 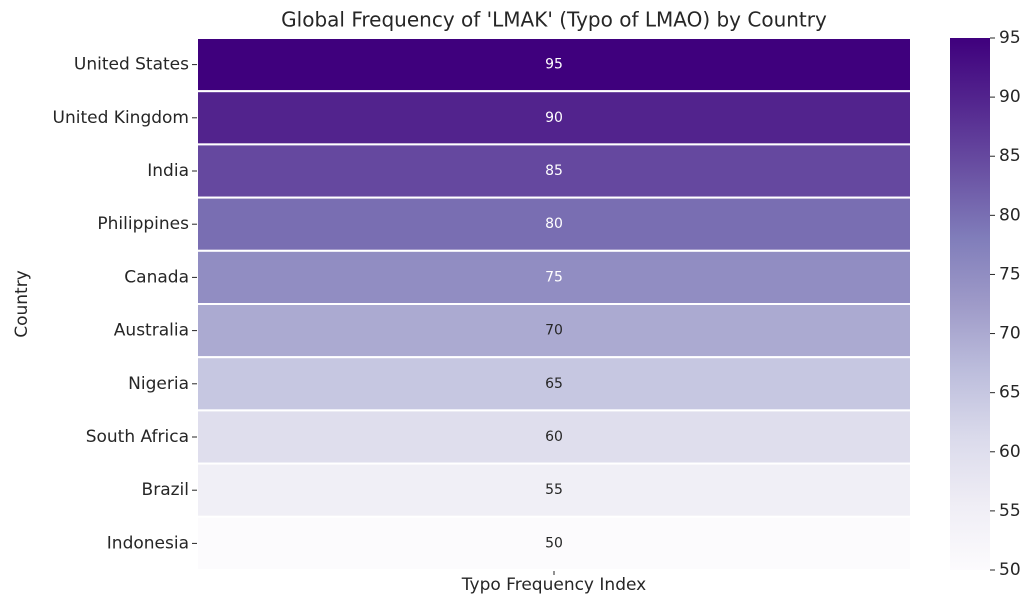 What do you see at coordinates (1010, 570) in the screenshot?
I see `colorbar-tick-label: 50` at bounding box center [1010, 570].